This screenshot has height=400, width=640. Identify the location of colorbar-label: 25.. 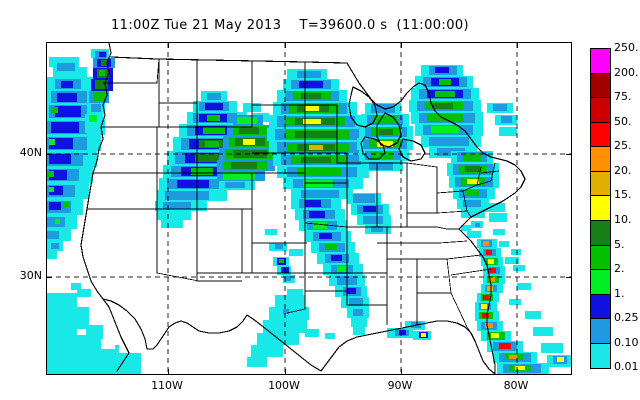
(623, 145).